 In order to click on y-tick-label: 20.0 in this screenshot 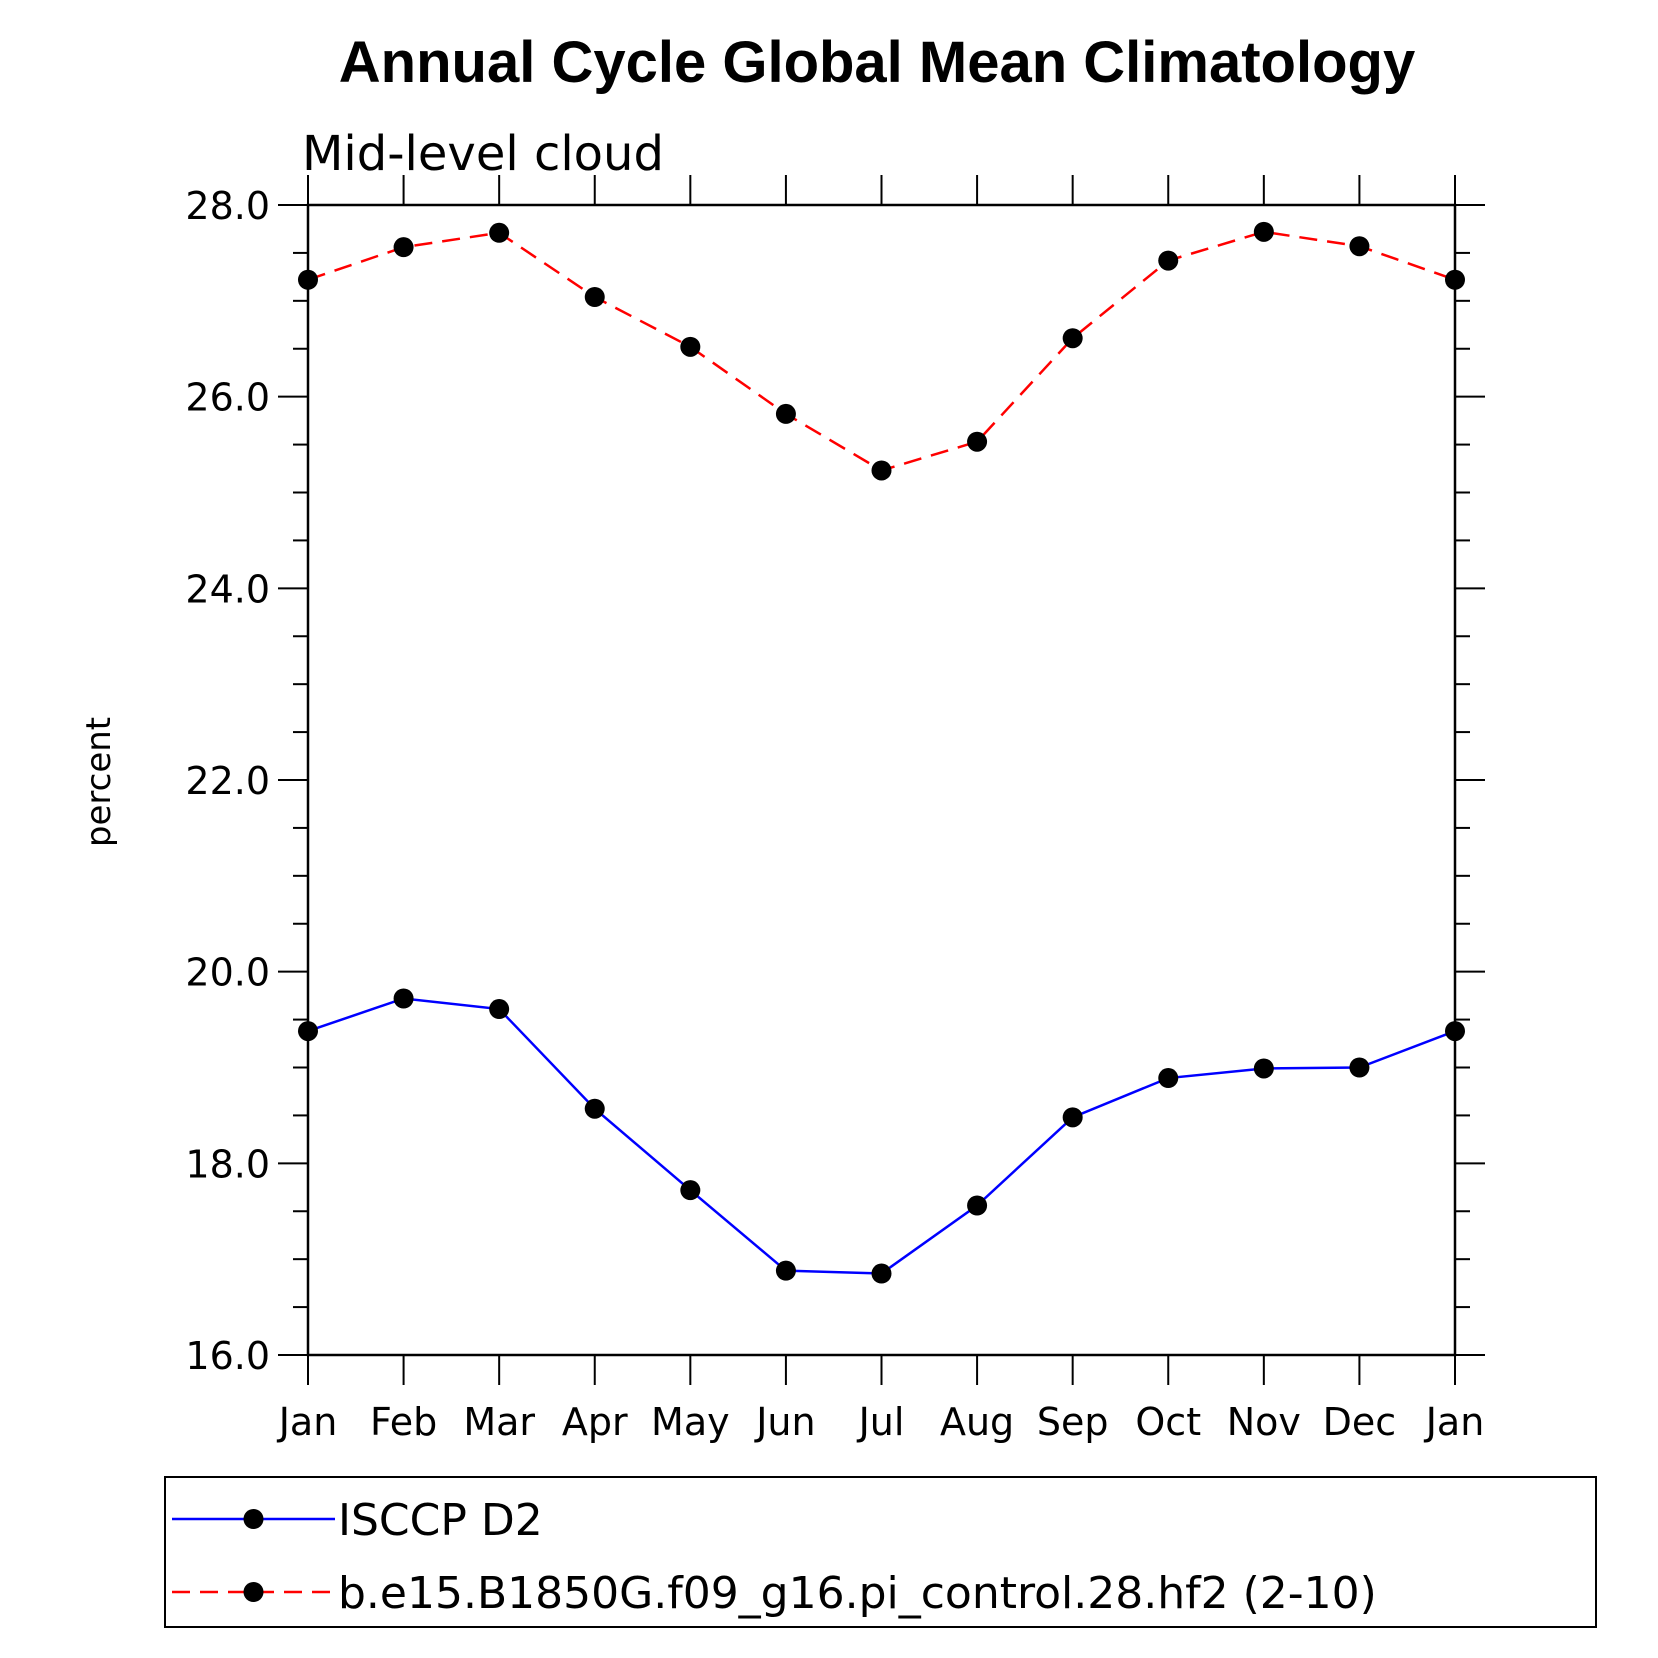, I will do `click(227, 973)`.